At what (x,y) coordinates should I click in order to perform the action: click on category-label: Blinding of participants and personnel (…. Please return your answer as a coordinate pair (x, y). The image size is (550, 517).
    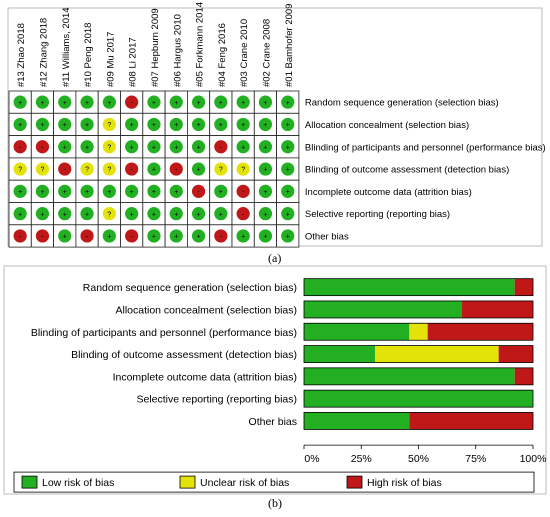
    Looking at the image, I should click on (164, 333).